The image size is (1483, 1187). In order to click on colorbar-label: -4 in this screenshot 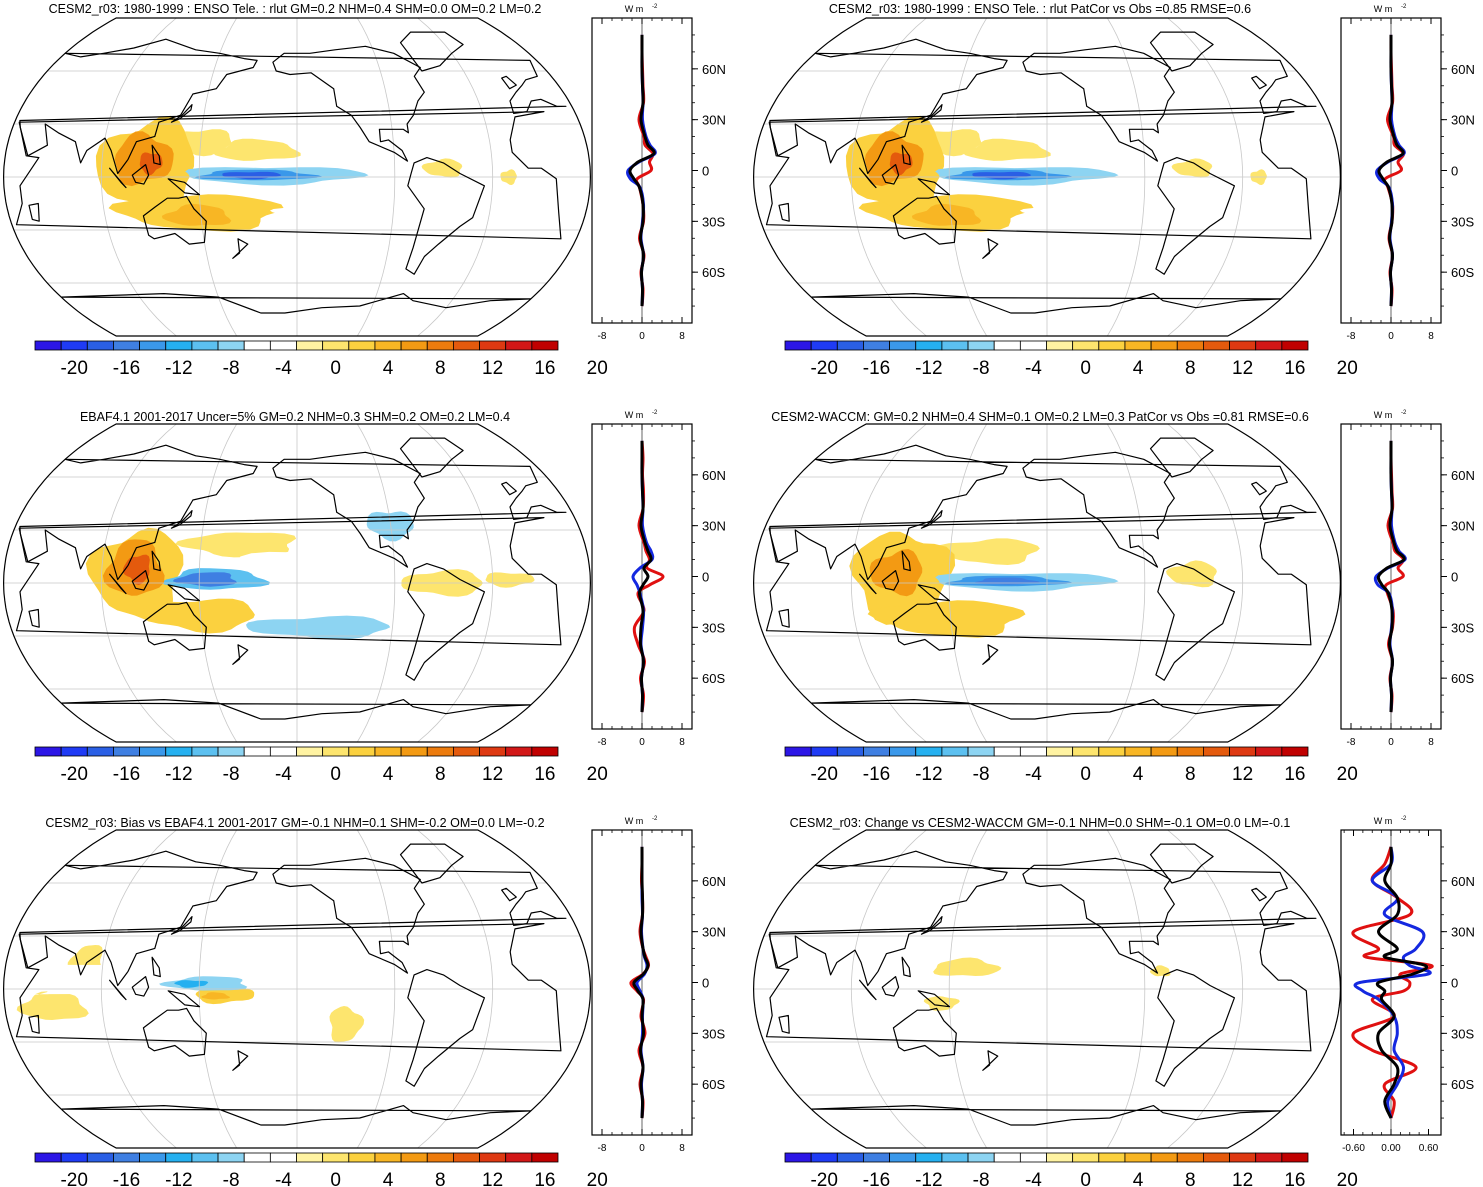, I will do `click(1033, 1178)`.